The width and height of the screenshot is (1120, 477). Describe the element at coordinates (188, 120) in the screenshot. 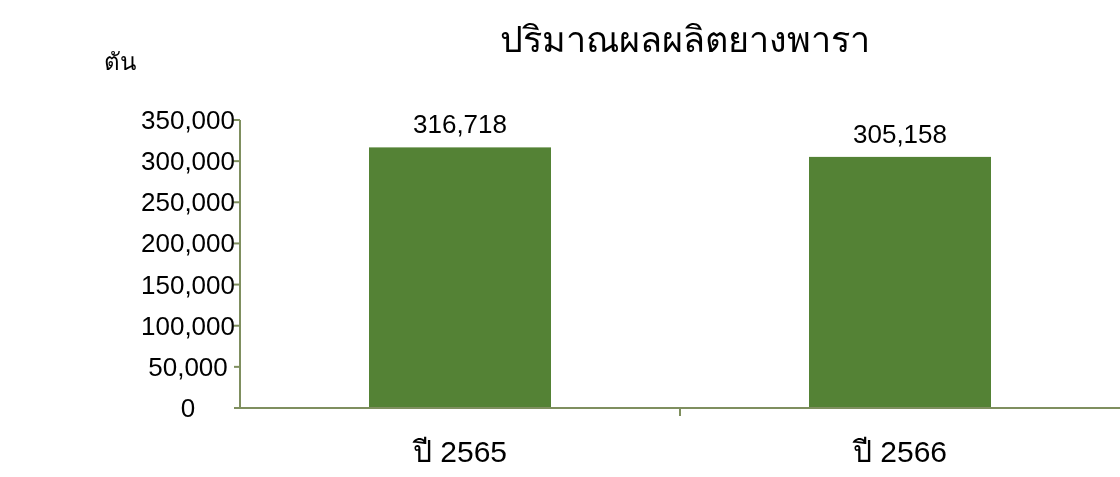

I see `y-tick-label: 350,000` at that location.